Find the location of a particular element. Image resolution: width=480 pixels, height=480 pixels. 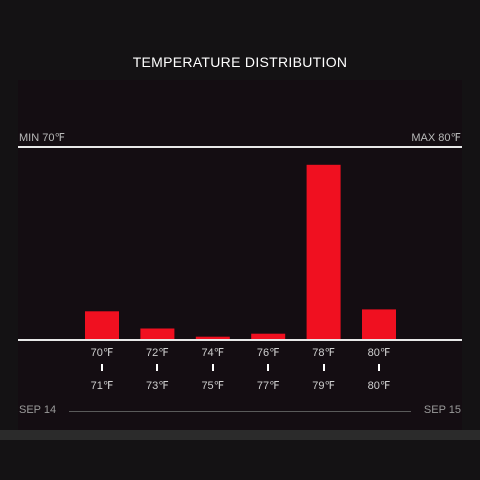

date-start: SEP 14 is located at coordinates (38, 410).